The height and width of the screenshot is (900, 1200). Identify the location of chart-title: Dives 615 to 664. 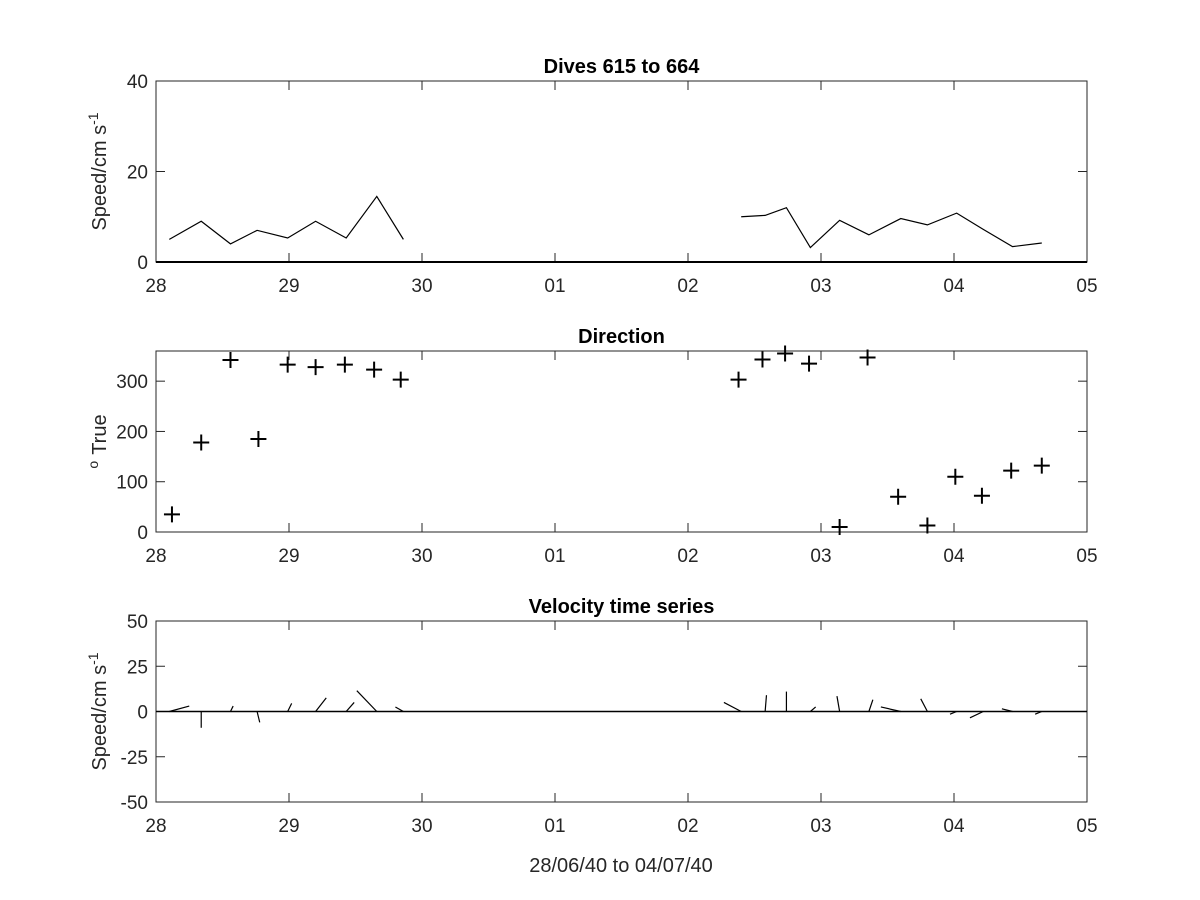
(622, 67).